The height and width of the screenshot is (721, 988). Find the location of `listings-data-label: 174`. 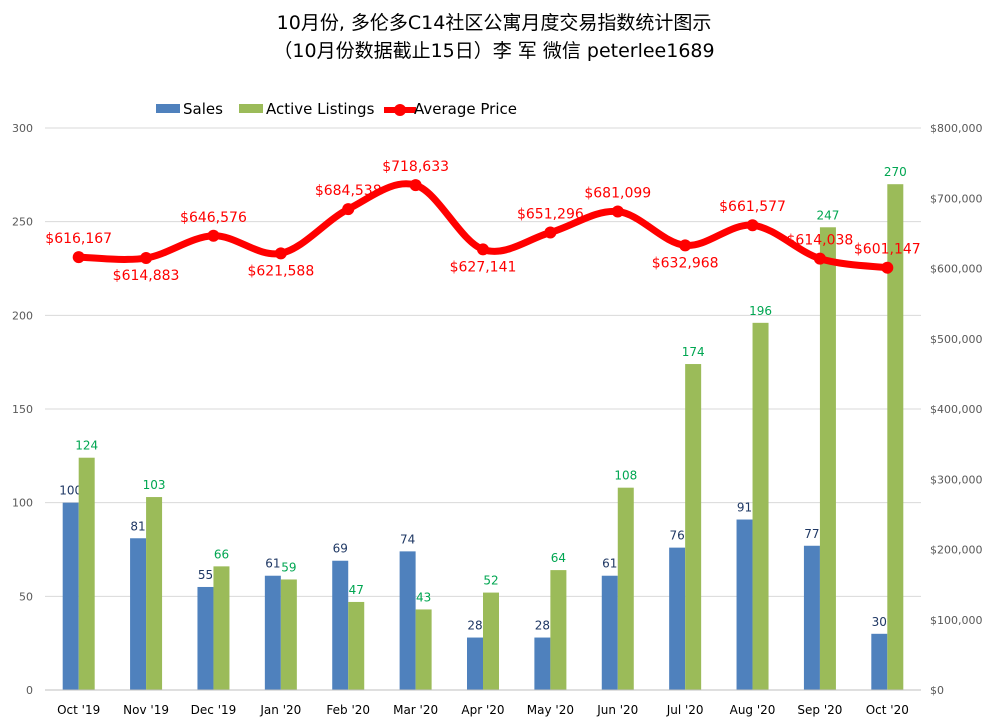

listings-data-label: 174 is located at coordinates (693, 352).